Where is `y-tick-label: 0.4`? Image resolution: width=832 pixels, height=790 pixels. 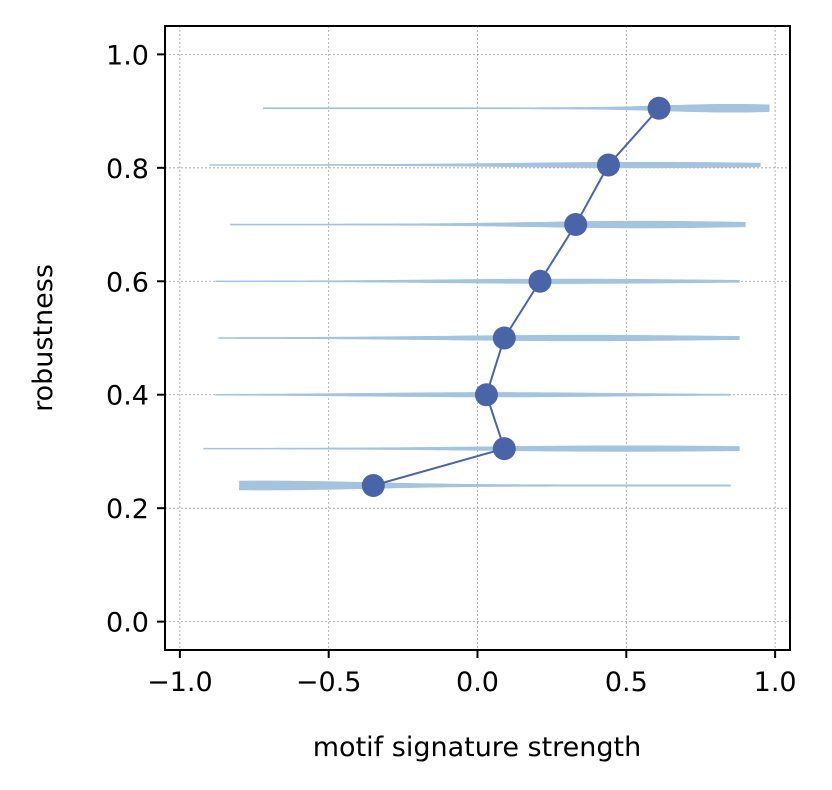
y-tick-label: 0.4 is located at coordinates (127, 396).